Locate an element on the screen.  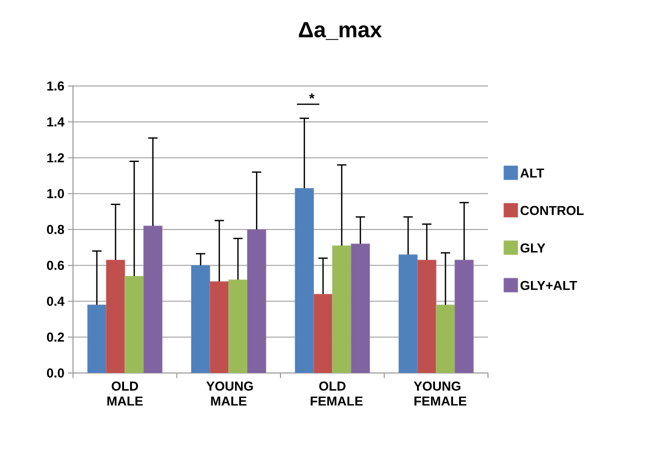
x-tick-label: YOUNG FEMALE is located at coordinates (440, 394).